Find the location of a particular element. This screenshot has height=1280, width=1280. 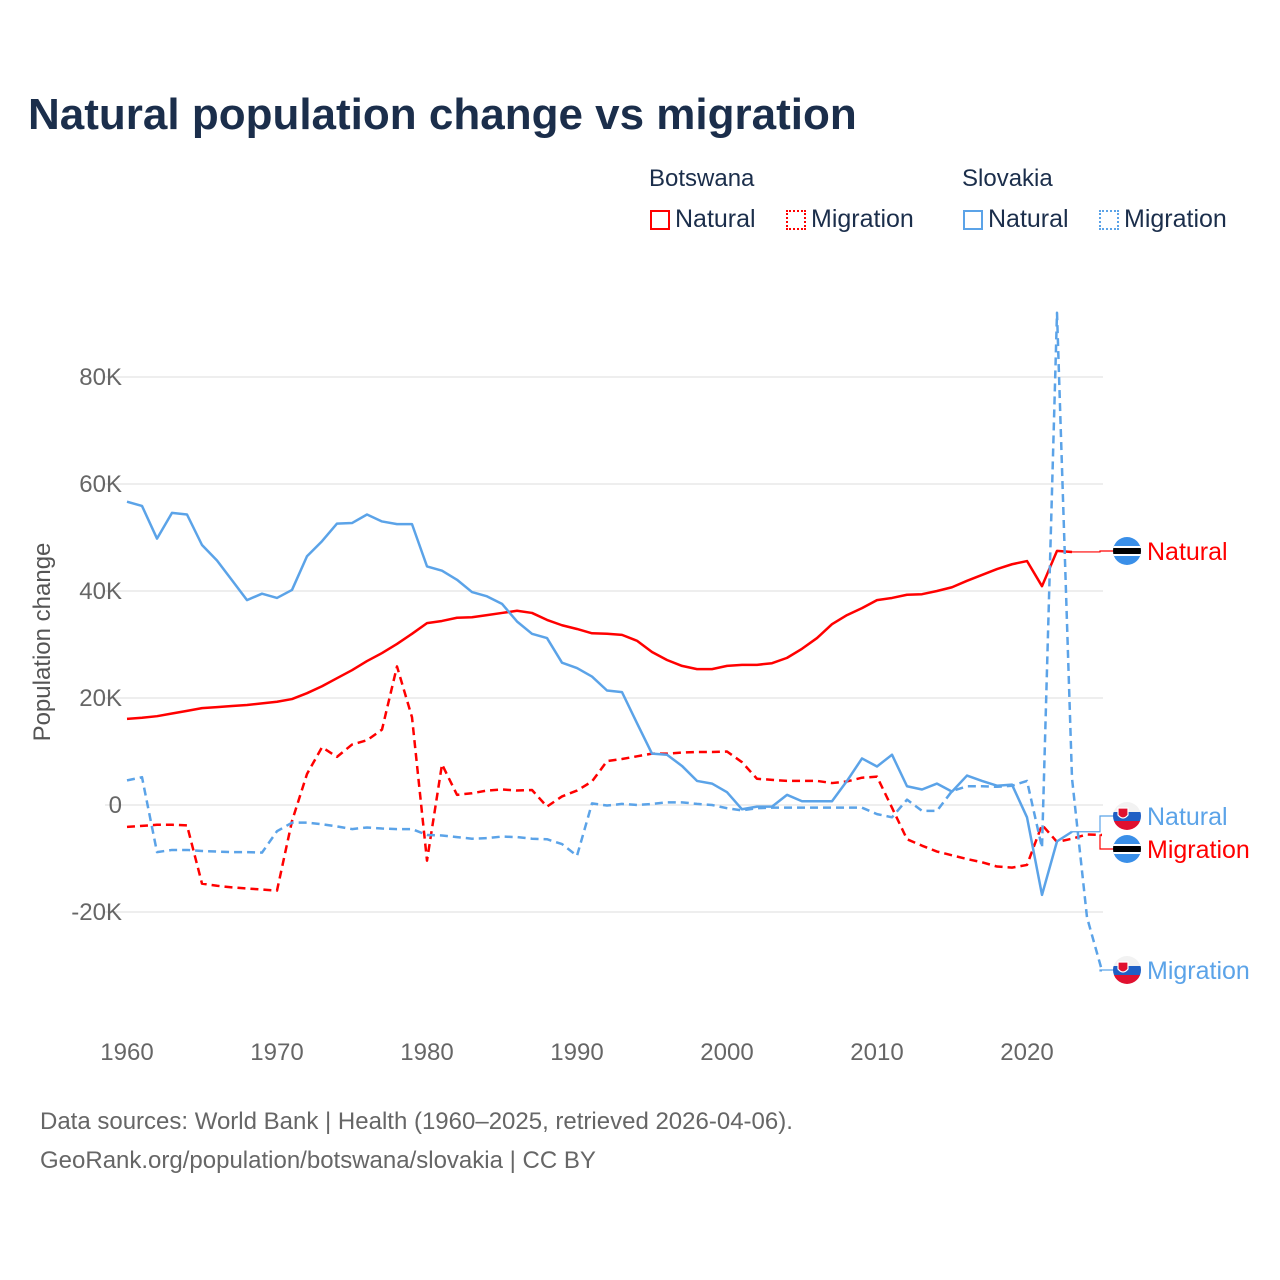

legend-slovakia-natural: Natural is located at coordinates (1016, 219).